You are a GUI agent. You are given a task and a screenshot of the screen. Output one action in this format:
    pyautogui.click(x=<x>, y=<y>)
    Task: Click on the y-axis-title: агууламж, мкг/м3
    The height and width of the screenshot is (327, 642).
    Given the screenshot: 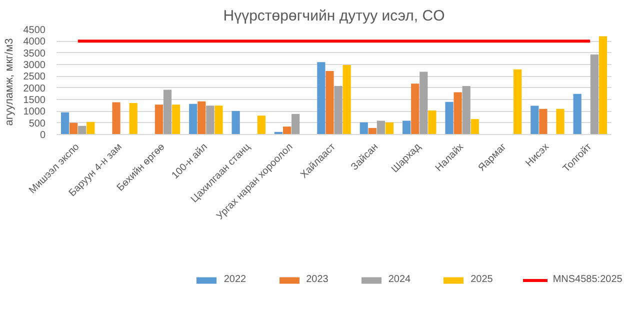 What is the action you would take?
    pyautogui.click(x=9, y=82)
    